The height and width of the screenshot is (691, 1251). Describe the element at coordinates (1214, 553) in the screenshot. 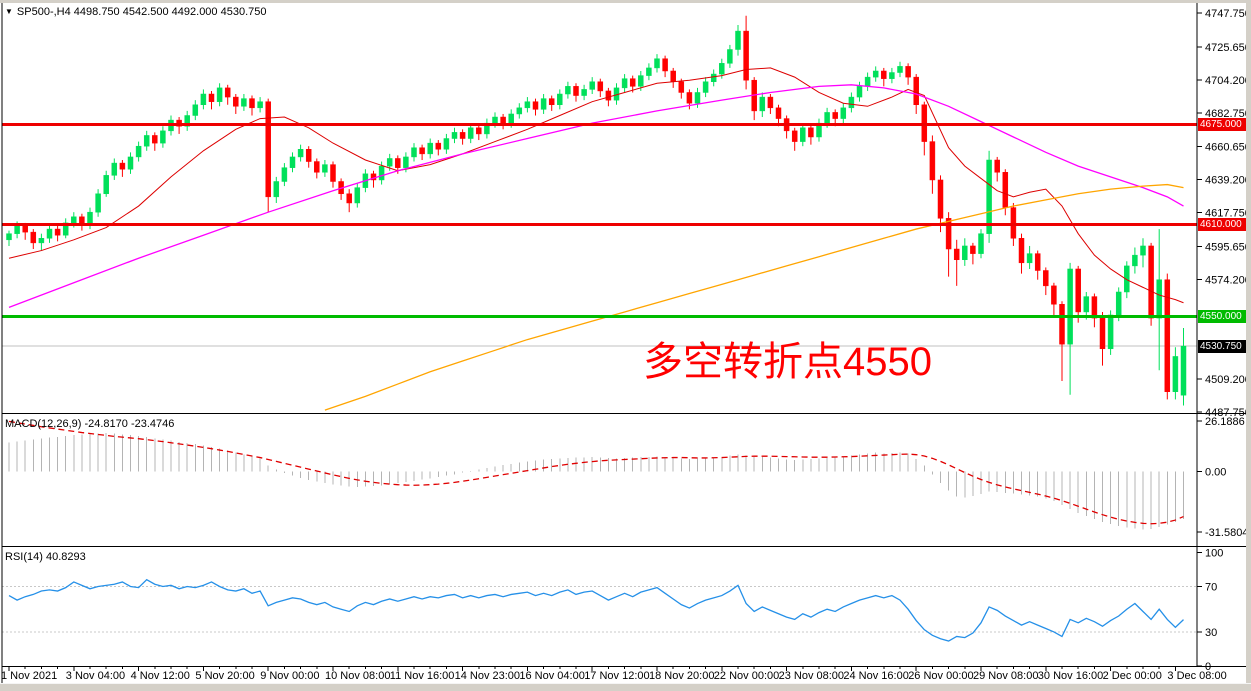

I see `svg-text: 100` at that location.